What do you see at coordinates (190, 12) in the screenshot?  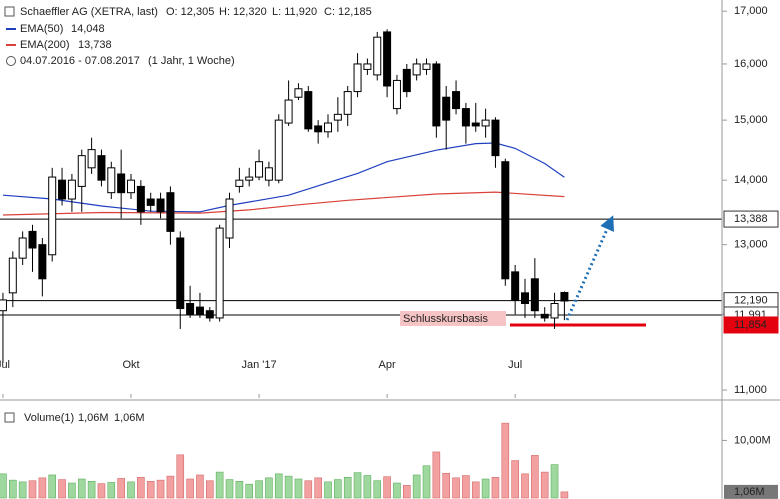 I see `ohlc: O: 12,305` at bounding box center [190, 12].